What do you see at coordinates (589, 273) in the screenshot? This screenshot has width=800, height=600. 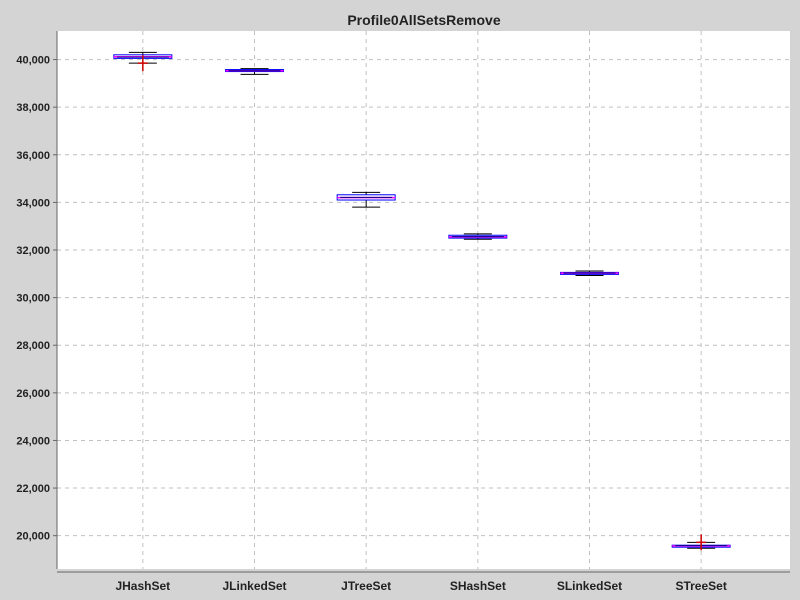 I see `box-SLinkedSet` at bounding box center [589, 273].